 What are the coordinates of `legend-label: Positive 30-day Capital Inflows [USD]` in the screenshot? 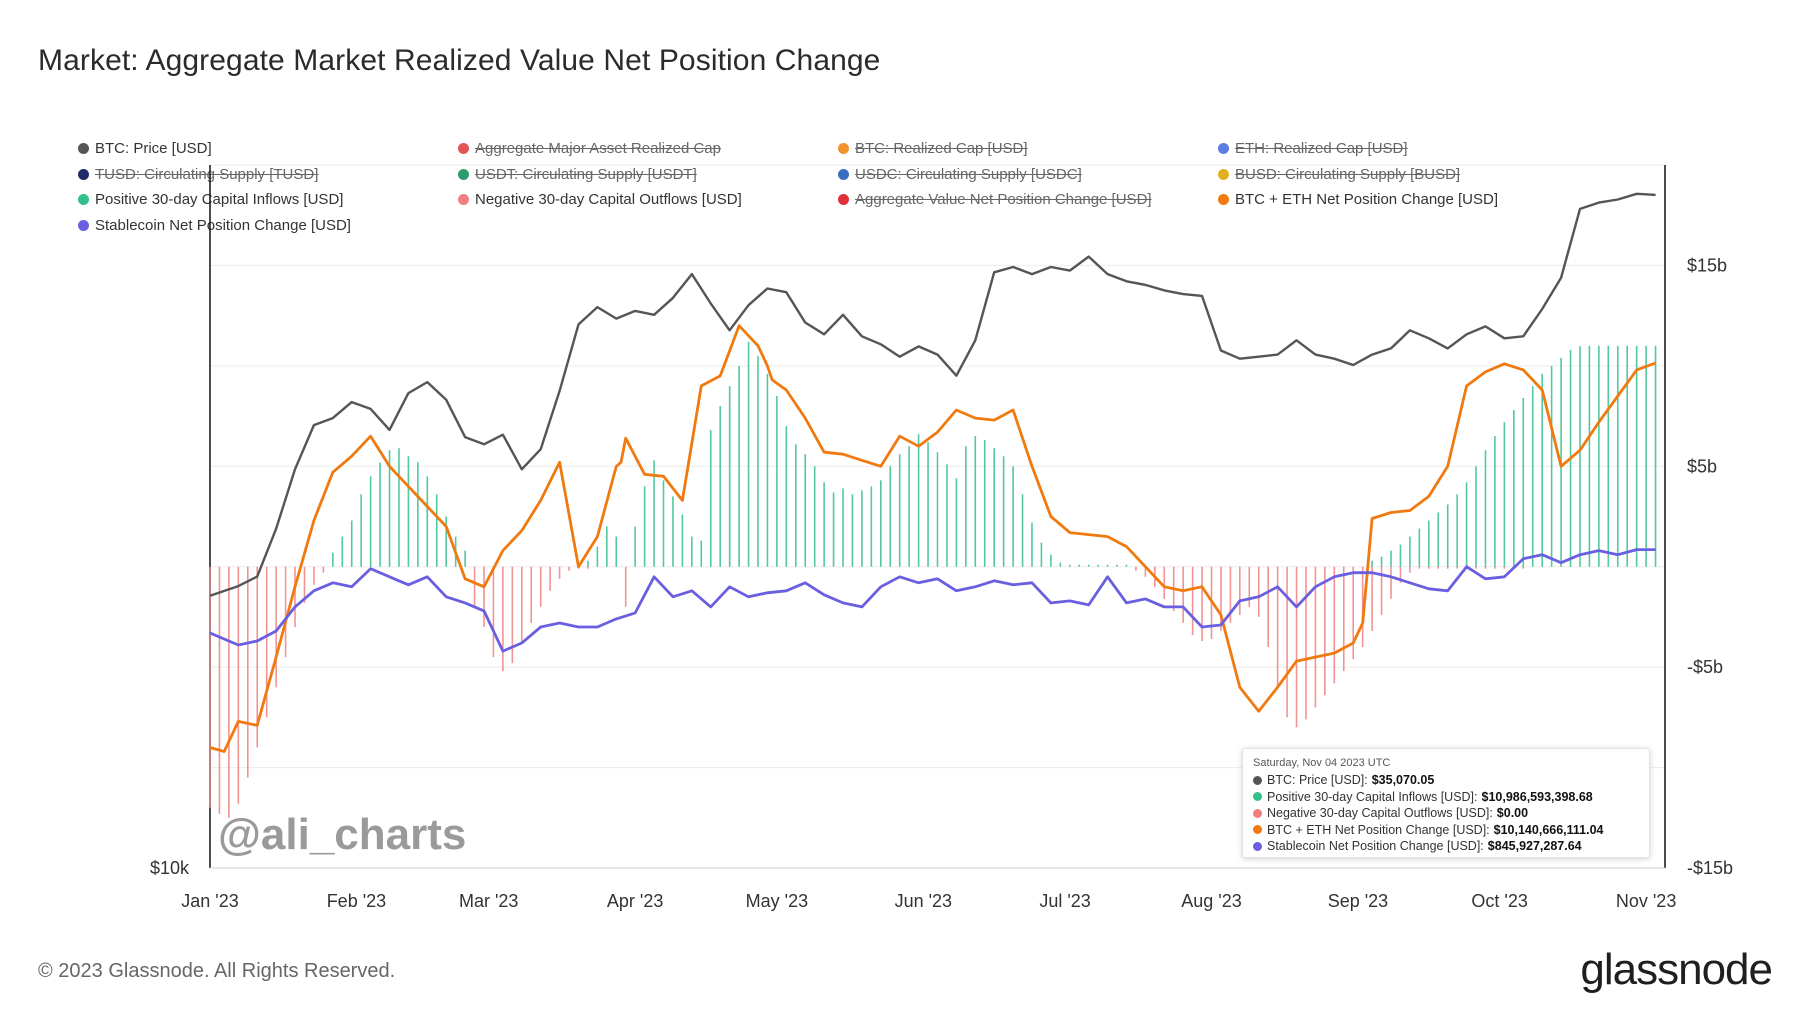 It's located at (219, 199).